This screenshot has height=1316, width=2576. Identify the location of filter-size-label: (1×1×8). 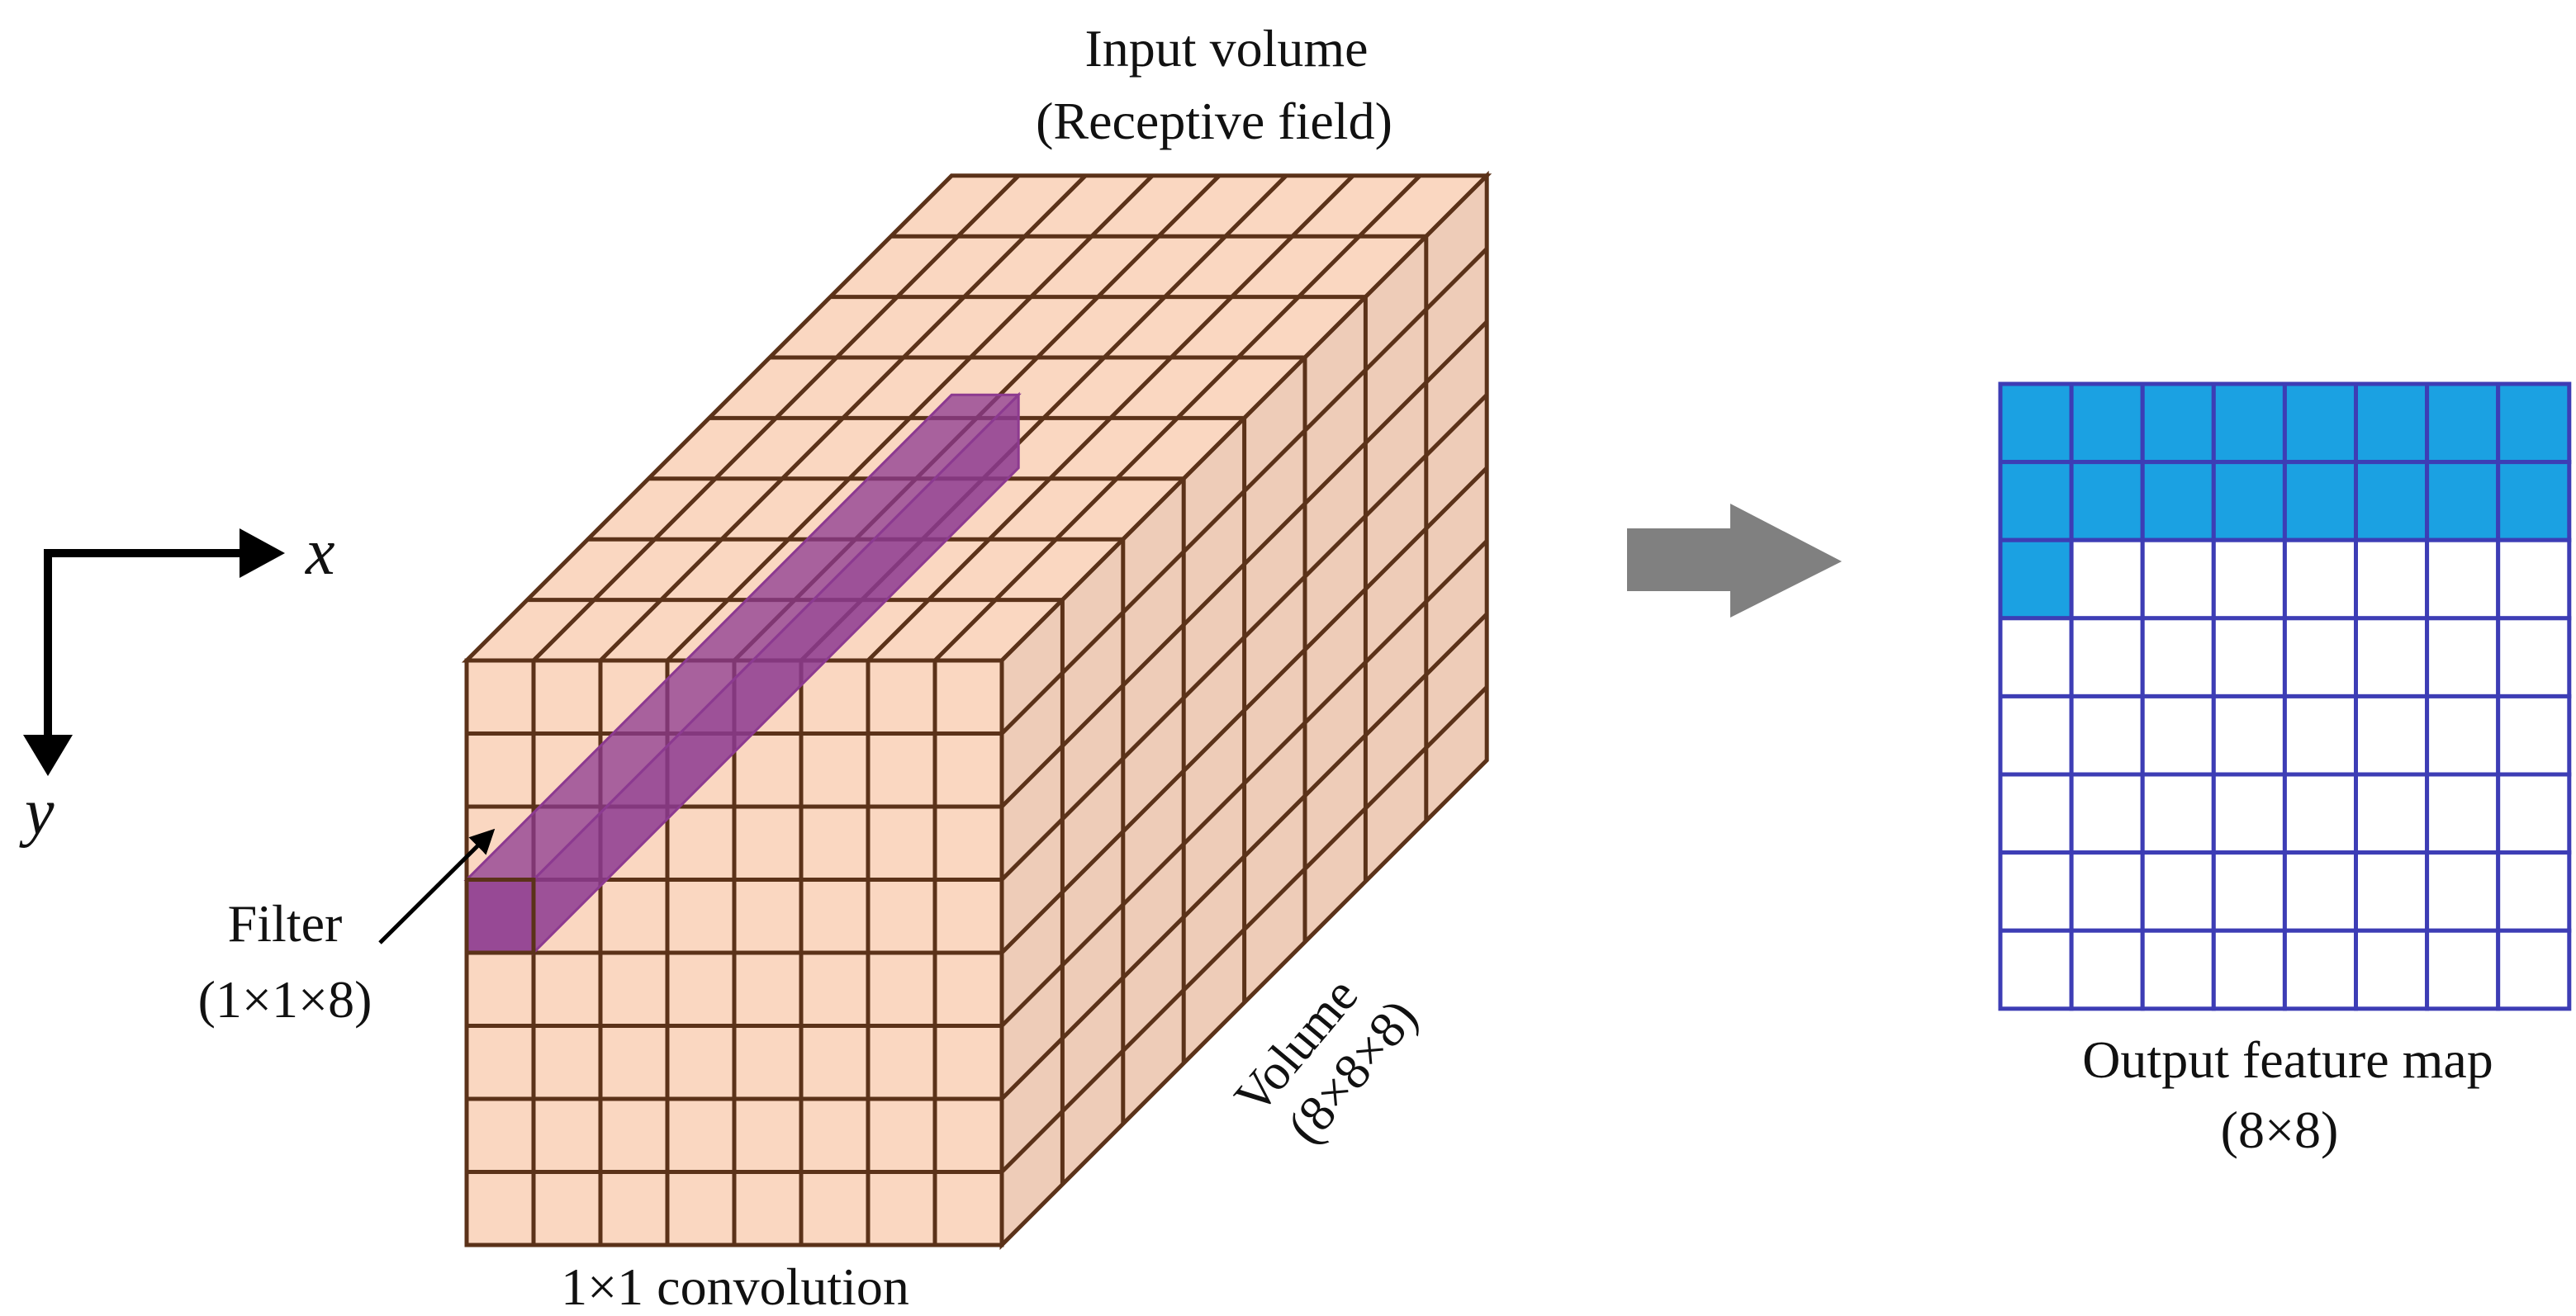
(285, 1000).